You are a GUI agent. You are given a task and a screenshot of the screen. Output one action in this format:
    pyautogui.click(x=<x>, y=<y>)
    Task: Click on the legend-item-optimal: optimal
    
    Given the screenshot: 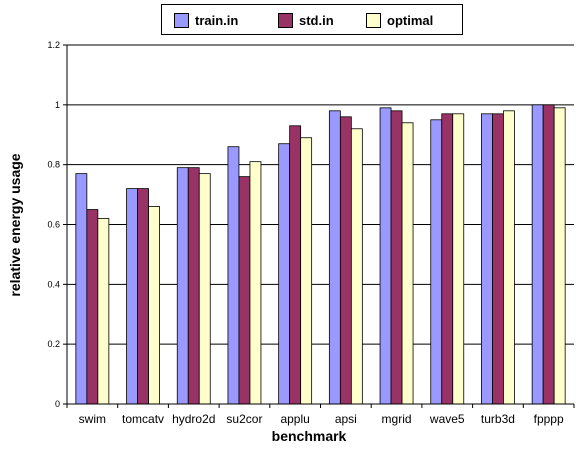 What is the action you would take?
    pyautogui.click(x=399, y=20)
    